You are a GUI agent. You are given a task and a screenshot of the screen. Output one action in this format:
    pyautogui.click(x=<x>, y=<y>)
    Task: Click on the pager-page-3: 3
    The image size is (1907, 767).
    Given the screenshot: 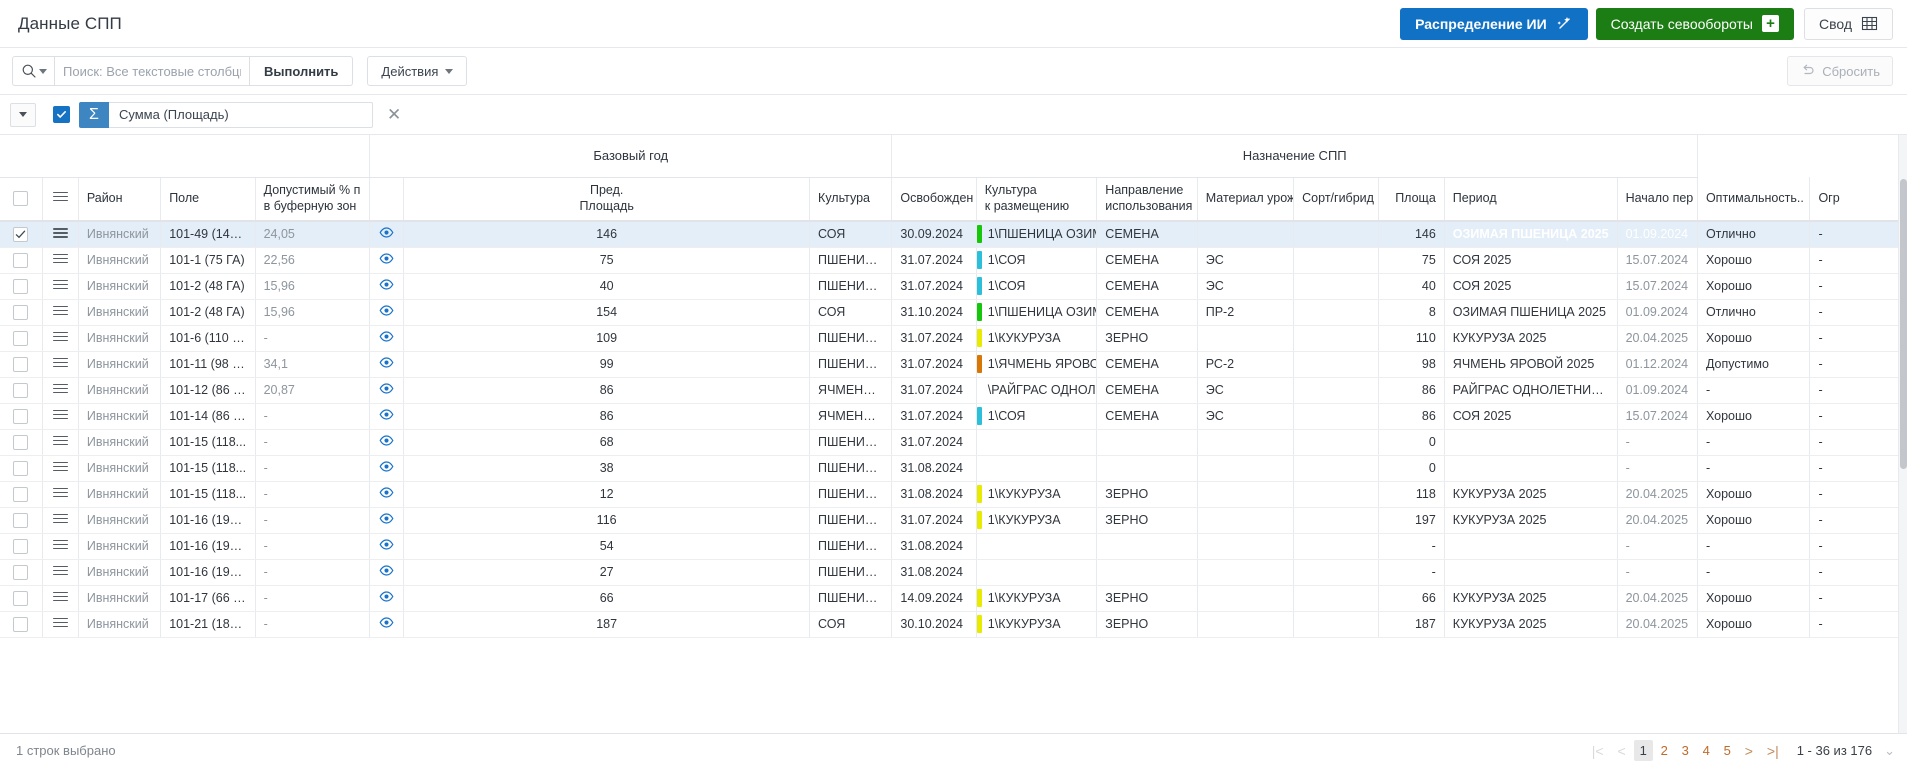 What is the action you would take?
    pyautogui.click(x=1685, y=750)
    